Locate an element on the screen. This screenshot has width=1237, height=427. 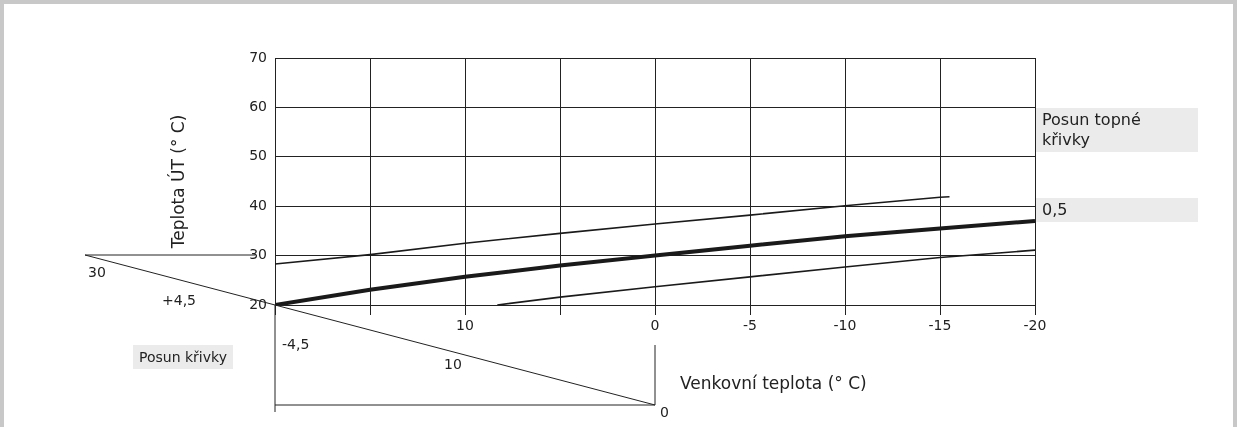
y-tick-label: 70 is located at coordinates (258, 56).